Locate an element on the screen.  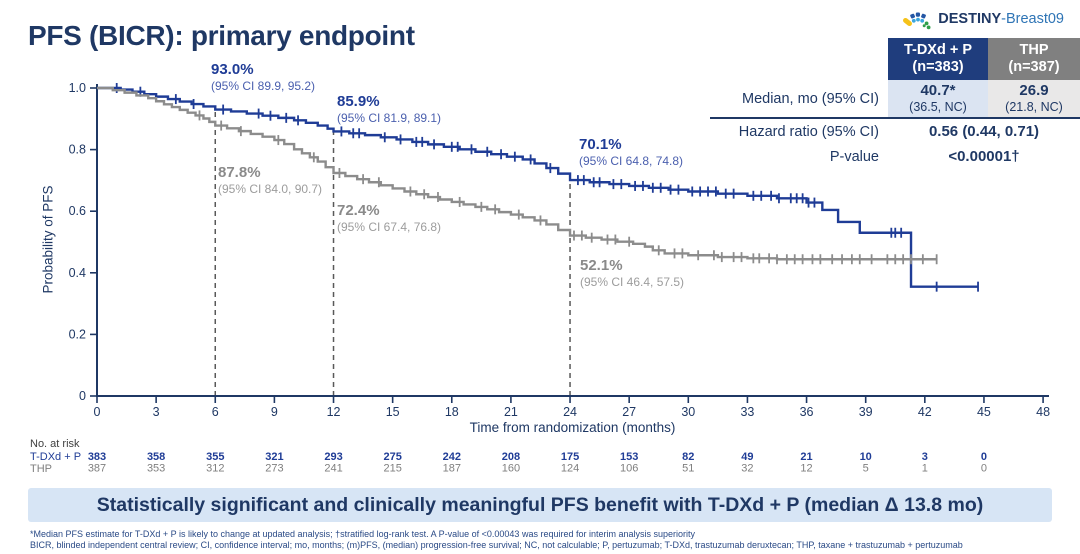
x-axis-title: Time from randomization (months) is located at coordinates (572, 427).